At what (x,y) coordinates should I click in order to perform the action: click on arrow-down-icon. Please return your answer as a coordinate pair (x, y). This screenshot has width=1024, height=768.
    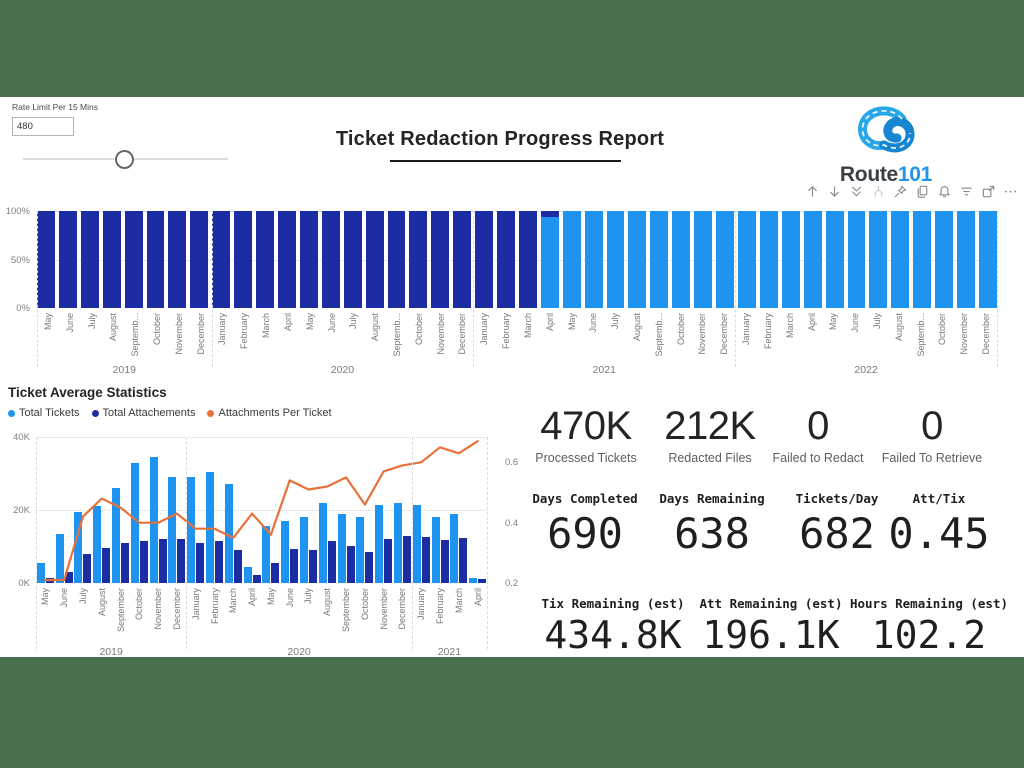
    Looking at the image, I should click on (834, 191).